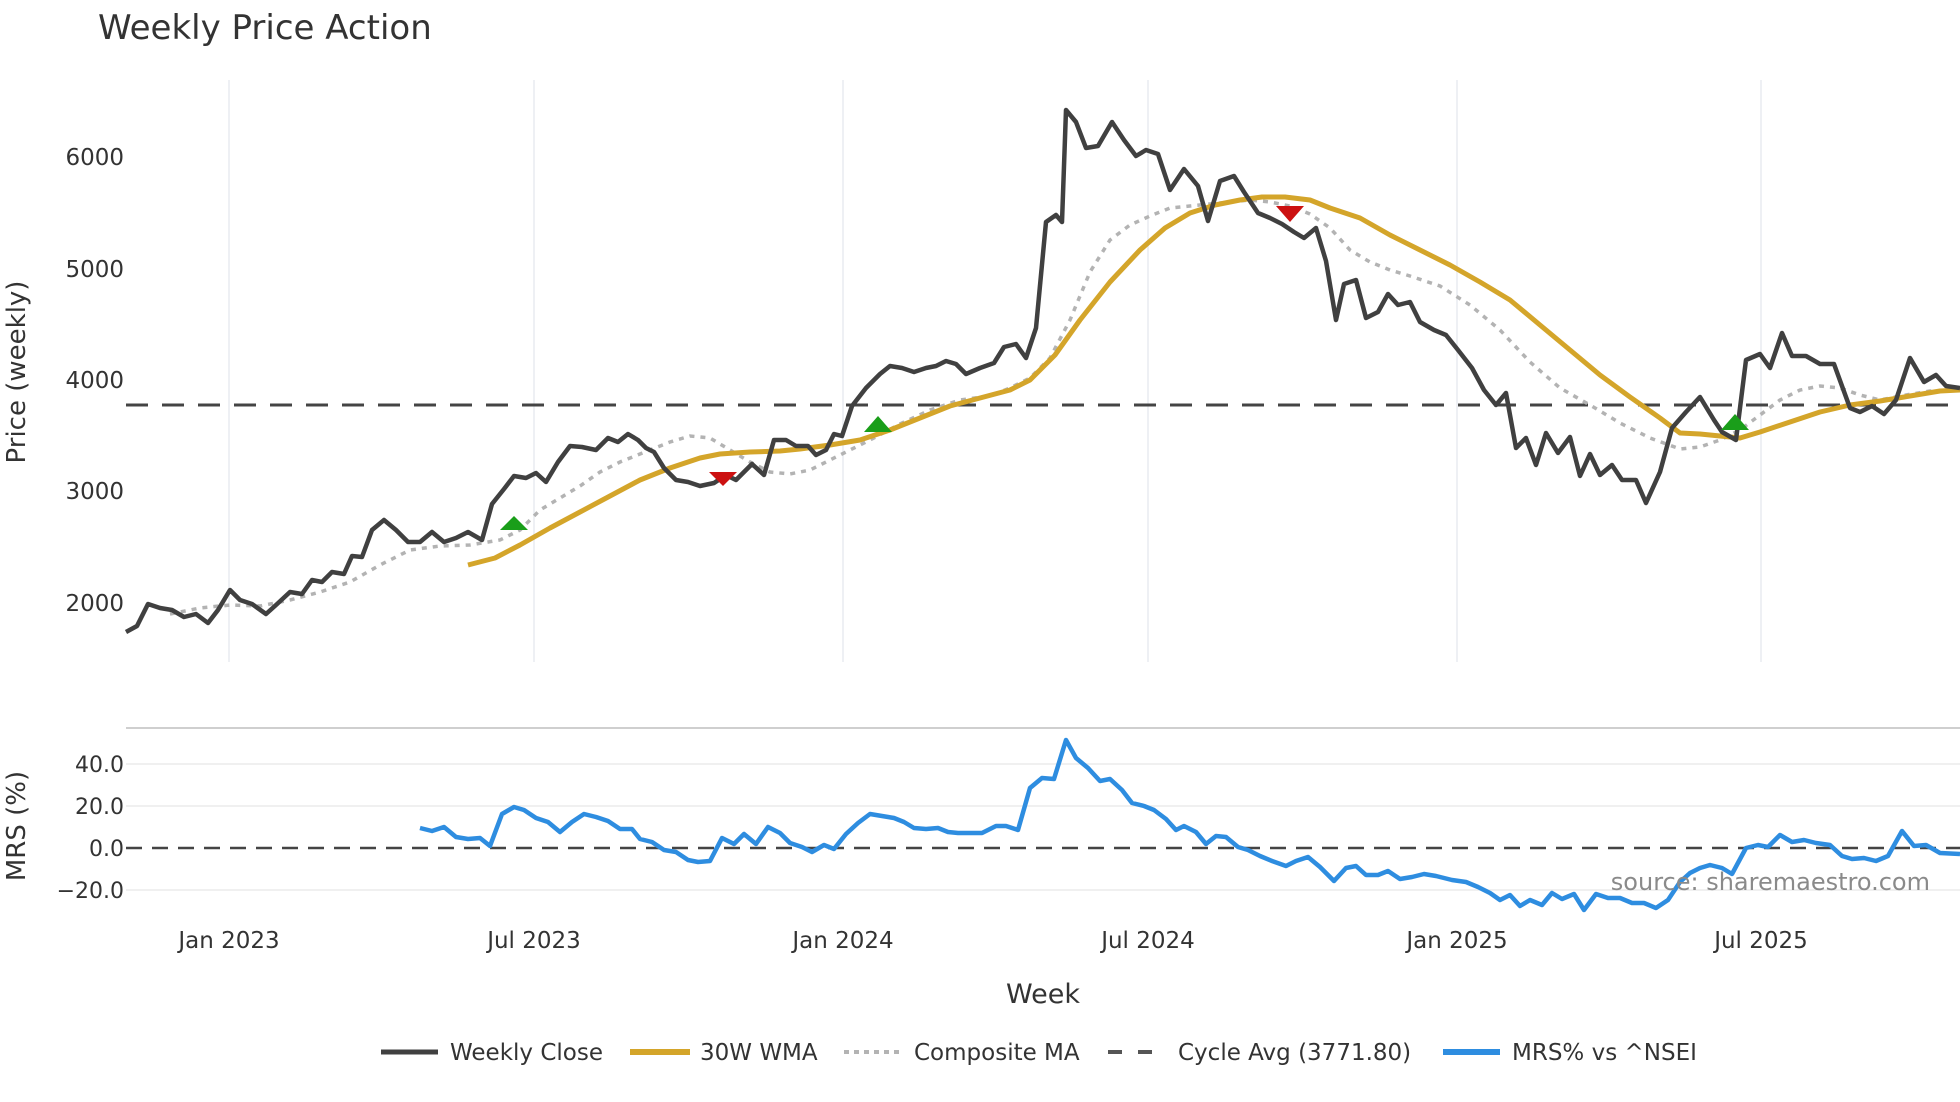 This screenshot has width=1960, height=1102. What do you see at coordinates (1770, 882) in the screenshot?
I see `source-watermark: source: sharemaestro.com` at bounding box center [1770, 882].